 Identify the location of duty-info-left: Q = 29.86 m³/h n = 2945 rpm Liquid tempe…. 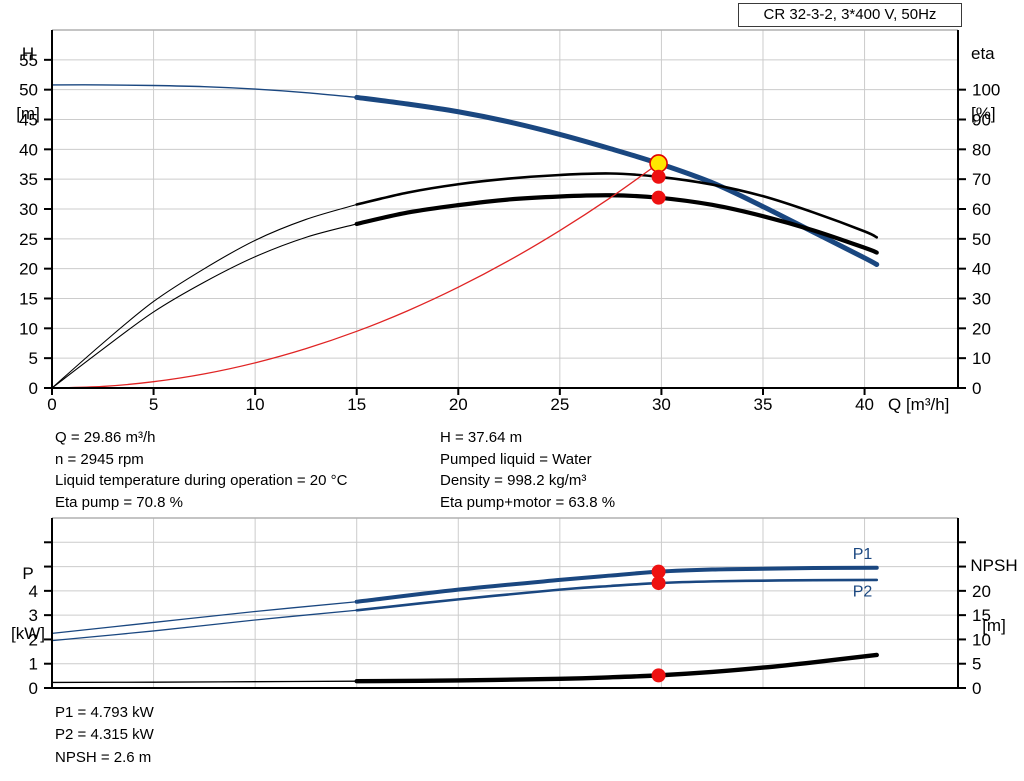
(201, 470).